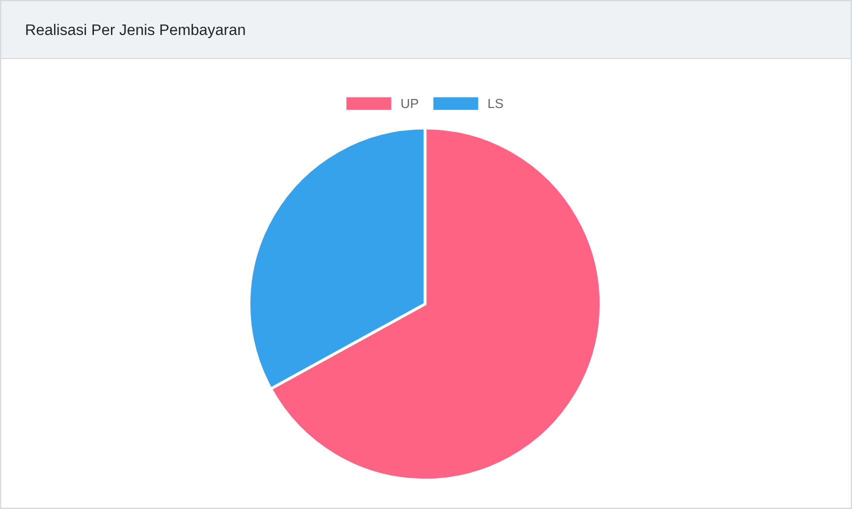  I want to click on chart-title: Realisasi Per Jenis Pembayaran, so click(135, 31).